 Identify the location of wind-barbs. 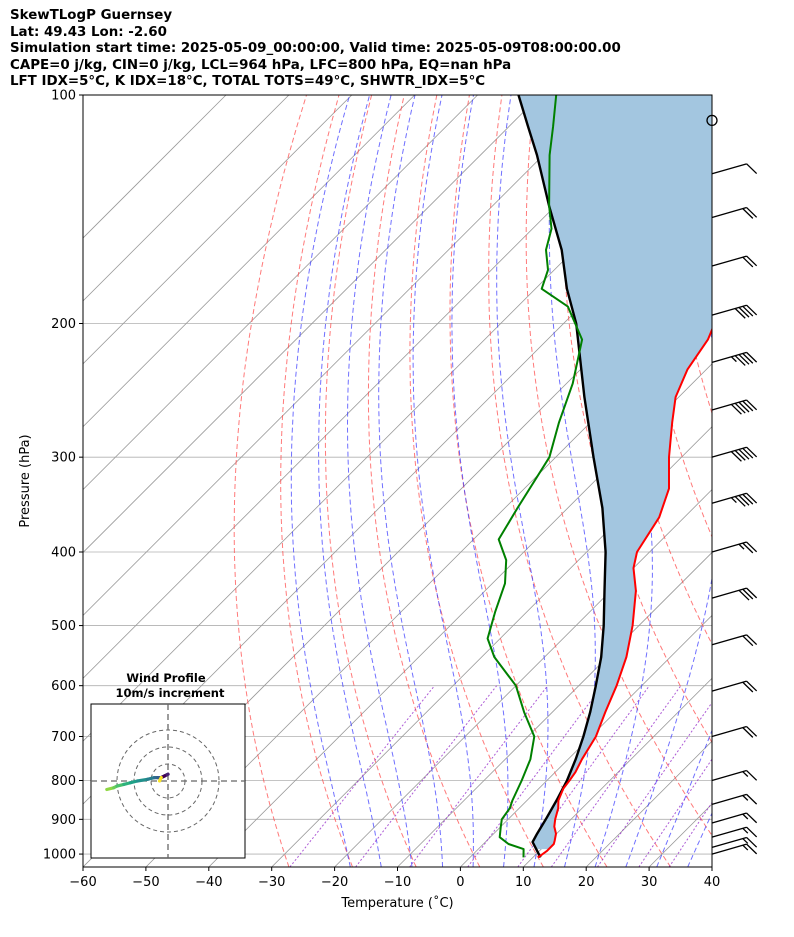
(732, 484).